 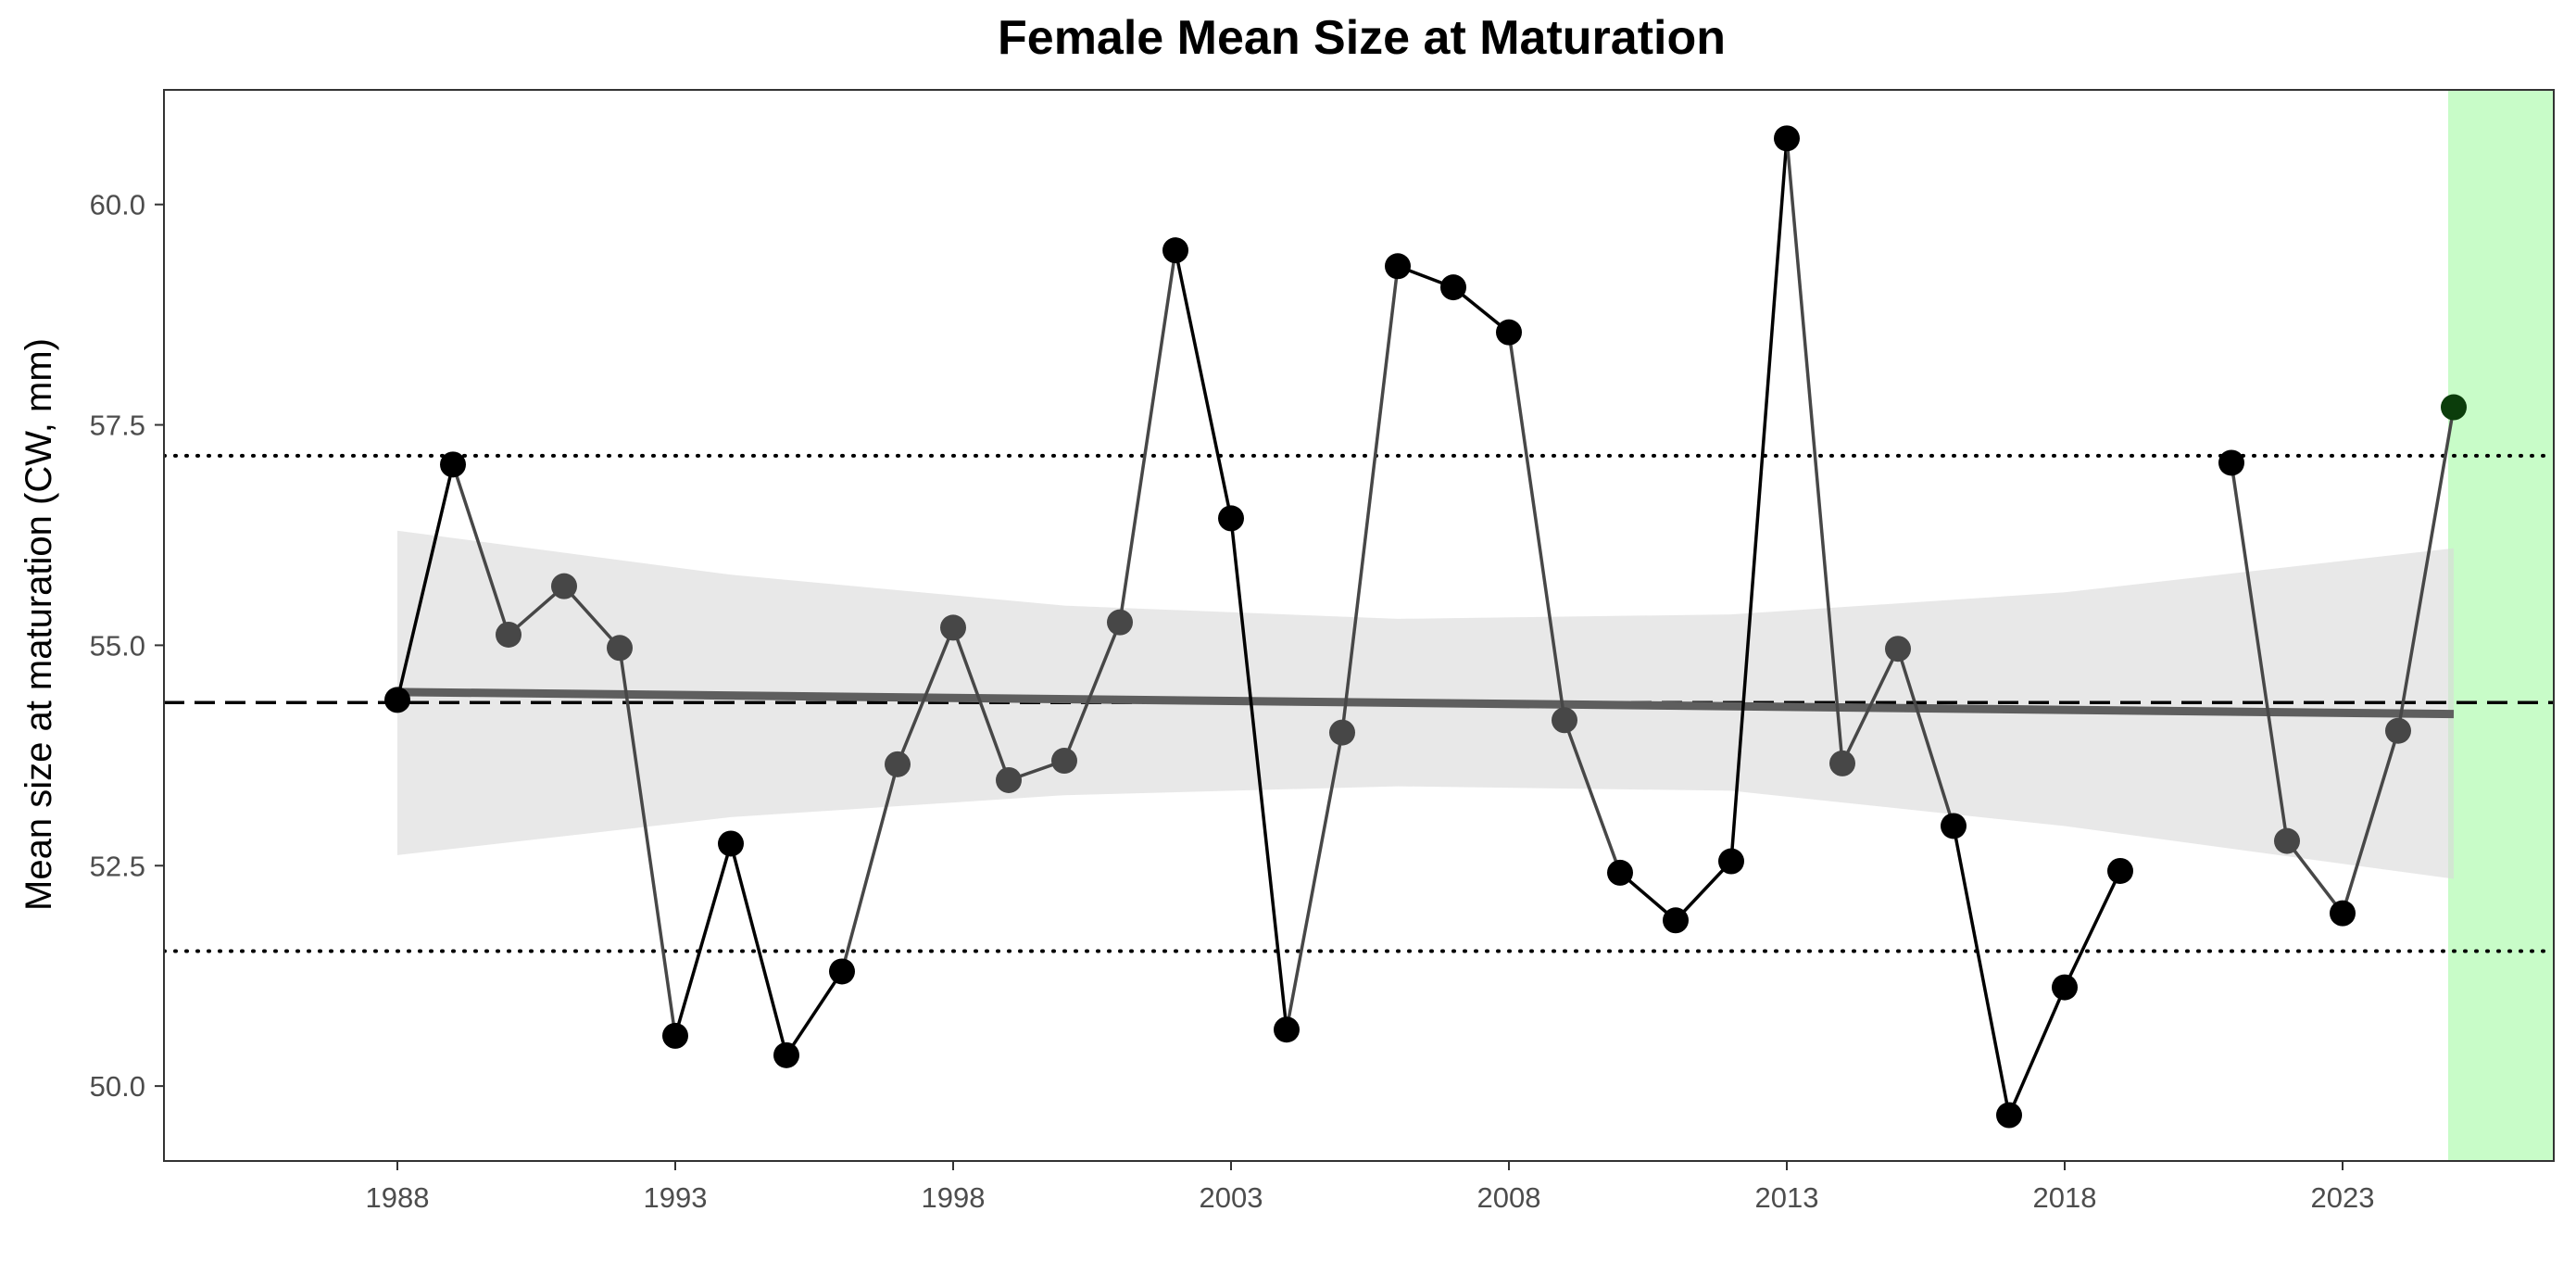 What do you see at coordinates (1425, 703) in the screenshot?
I see `trend-line` at bounding box center [1425, 703].